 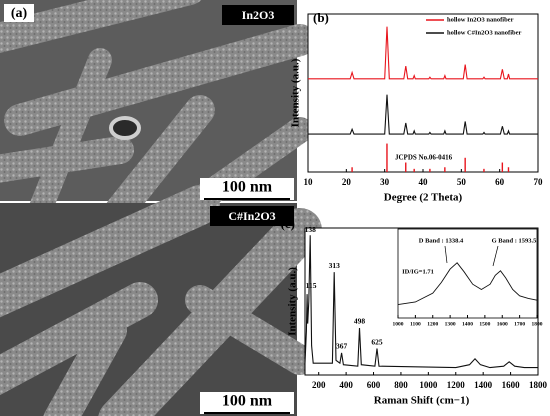 I want to click on legend-label: hollow C#In2O3 nanofiber, so click(x=484, y=32).